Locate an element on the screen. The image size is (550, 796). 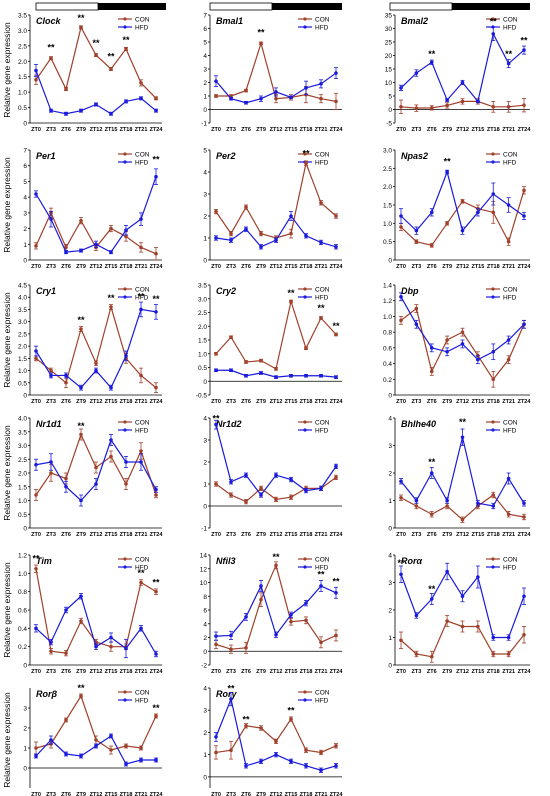
series-hfd is located at coordinates (96, 89).